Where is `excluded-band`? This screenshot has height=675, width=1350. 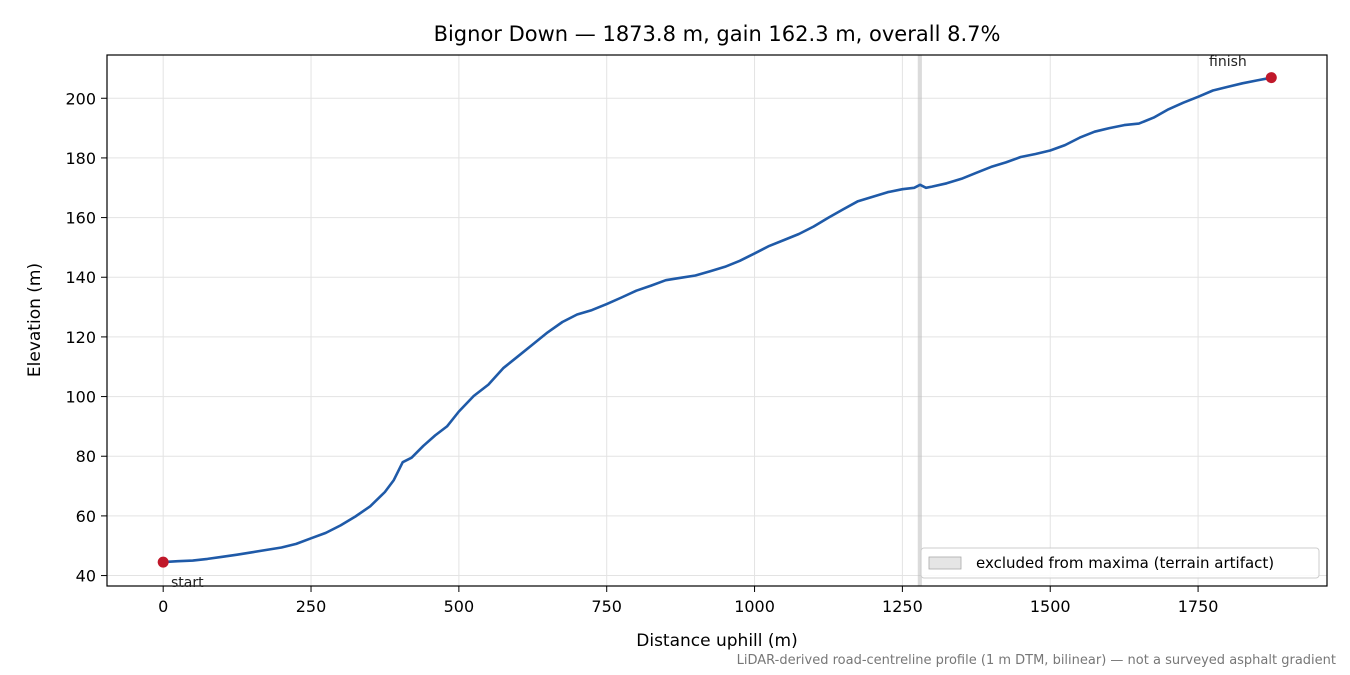 excluded-band is located at coordinates (919, 320).